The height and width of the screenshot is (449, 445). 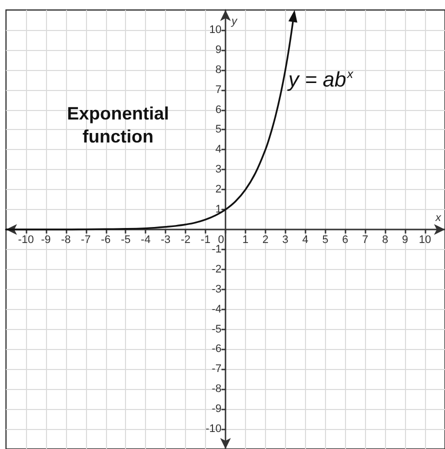 What do you see at coordinates (214, 429) in the screenshot?
I see `y-tick-label: -10` at bounding box center [214, 429].